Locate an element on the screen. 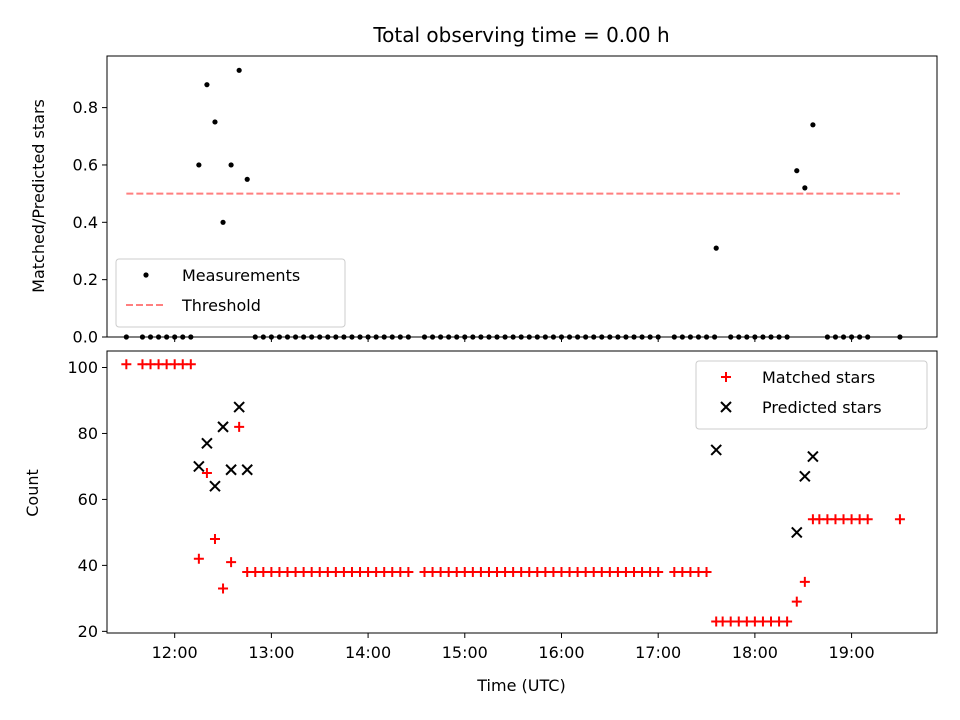  bottom-y-tick-label: 60 is located at coordinates (88, 499).